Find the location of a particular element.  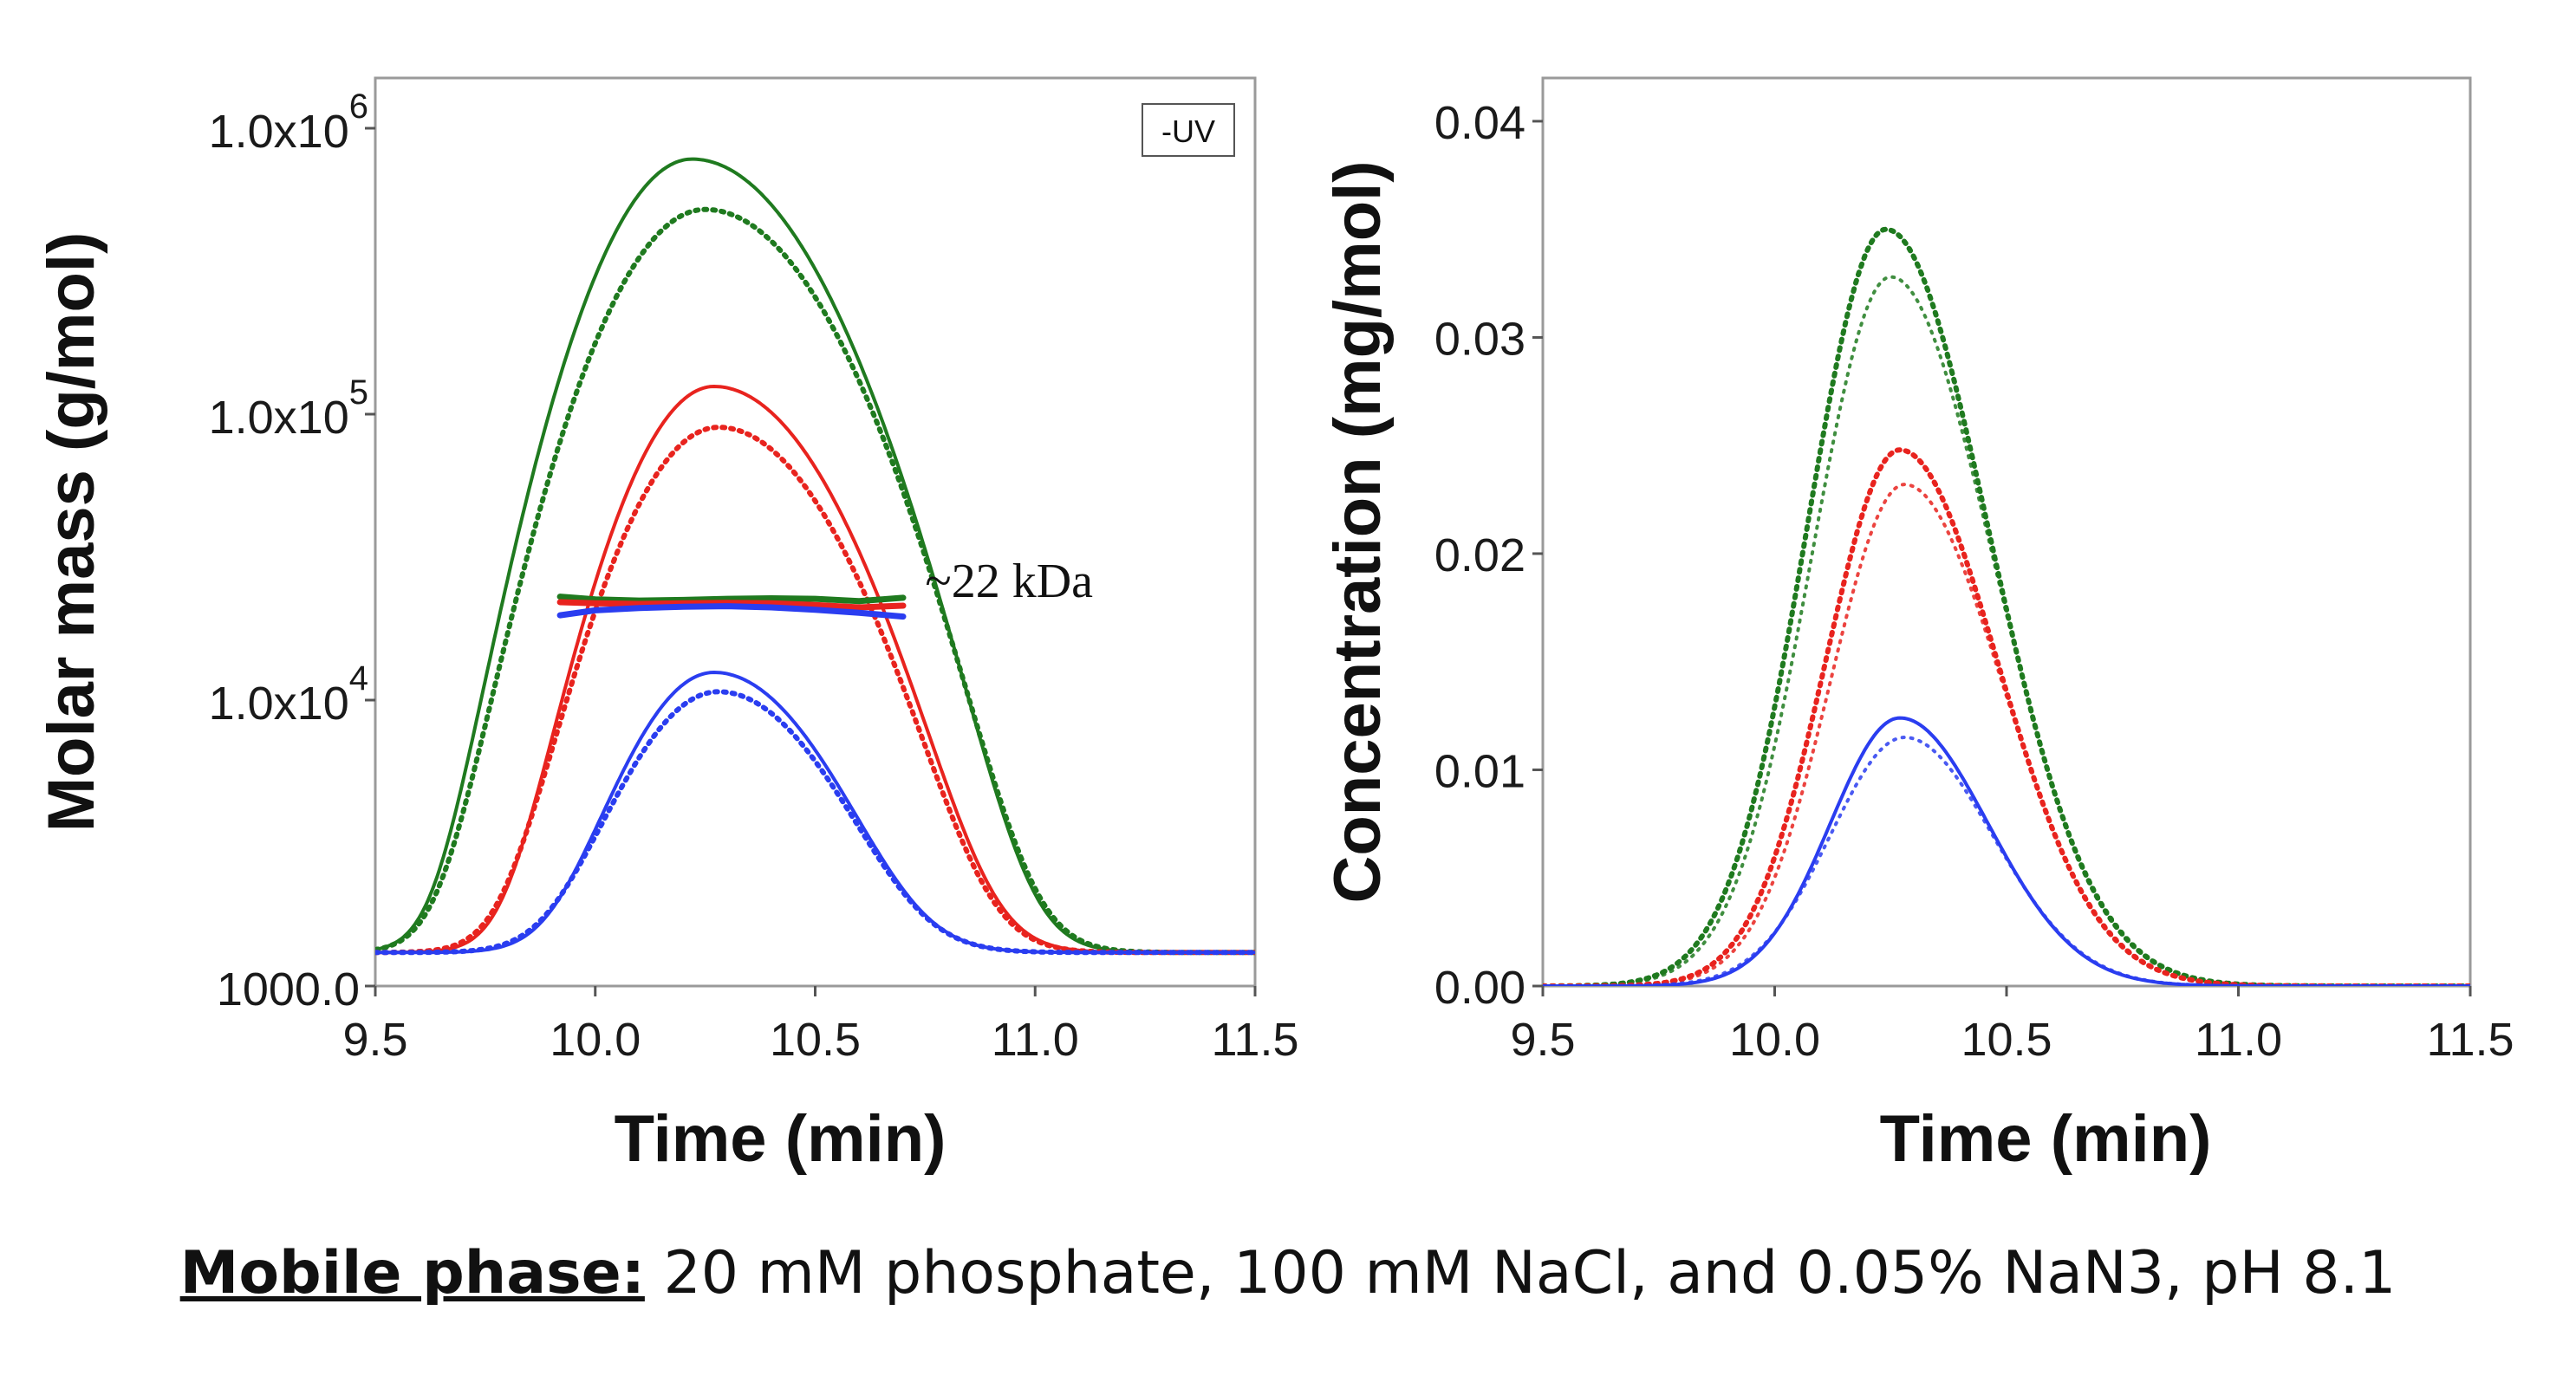

uv-legend-box is located at coordinates (1188, 130).